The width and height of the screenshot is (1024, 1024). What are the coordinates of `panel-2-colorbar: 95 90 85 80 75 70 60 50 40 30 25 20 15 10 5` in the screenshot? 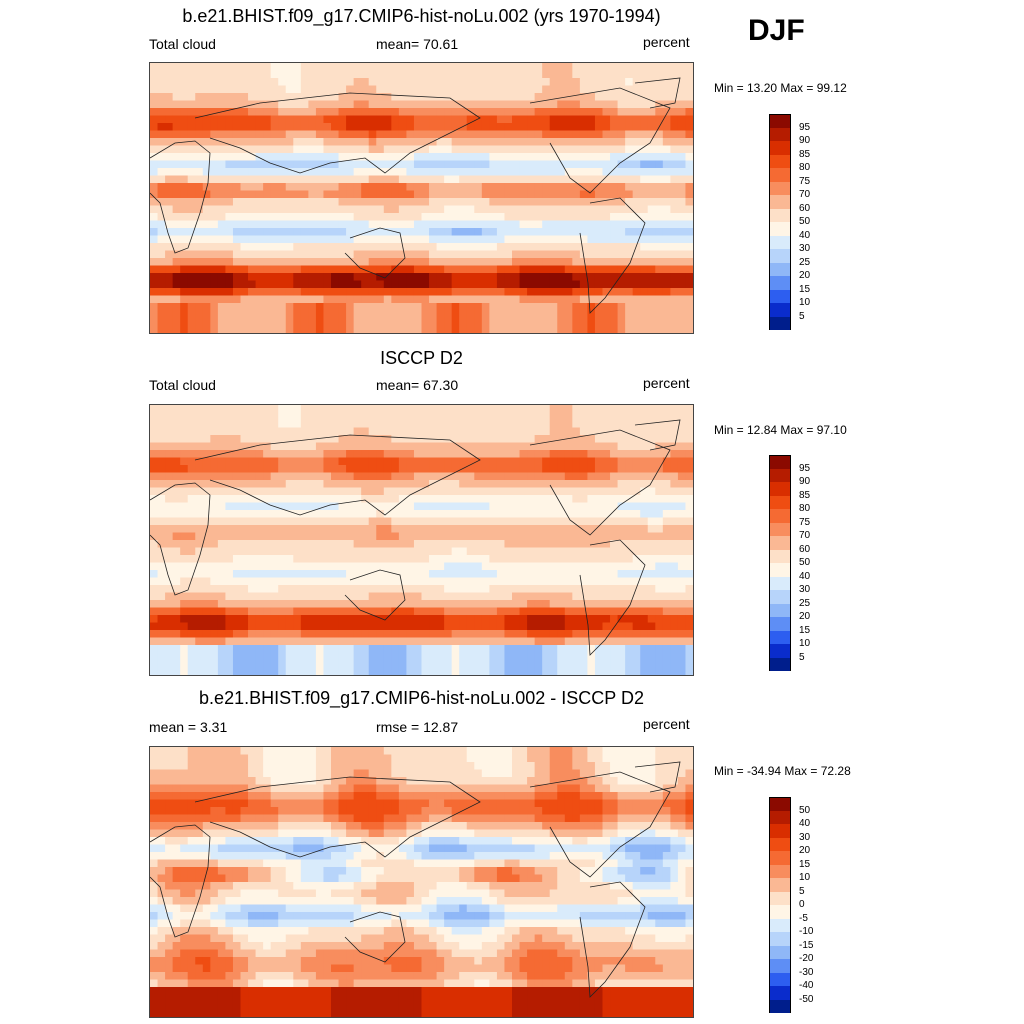 It's located at (789, 563).